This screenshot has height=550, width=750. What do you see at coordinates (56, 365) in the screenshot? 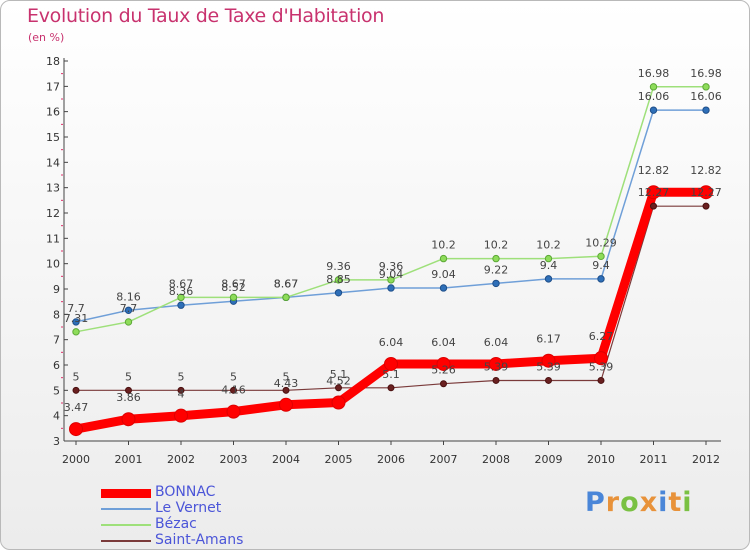
I see `y-tick-label: 6` at bounding box center [56, 365].